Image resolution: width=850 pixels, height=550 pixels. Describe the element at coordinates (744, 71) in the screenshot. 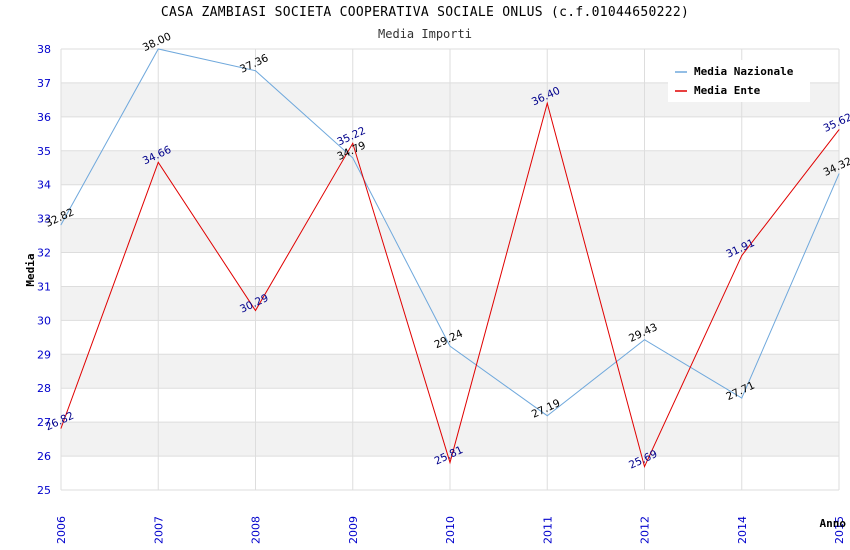

I see `legend-label-media-nazionale: Media Nazionale` at that location.